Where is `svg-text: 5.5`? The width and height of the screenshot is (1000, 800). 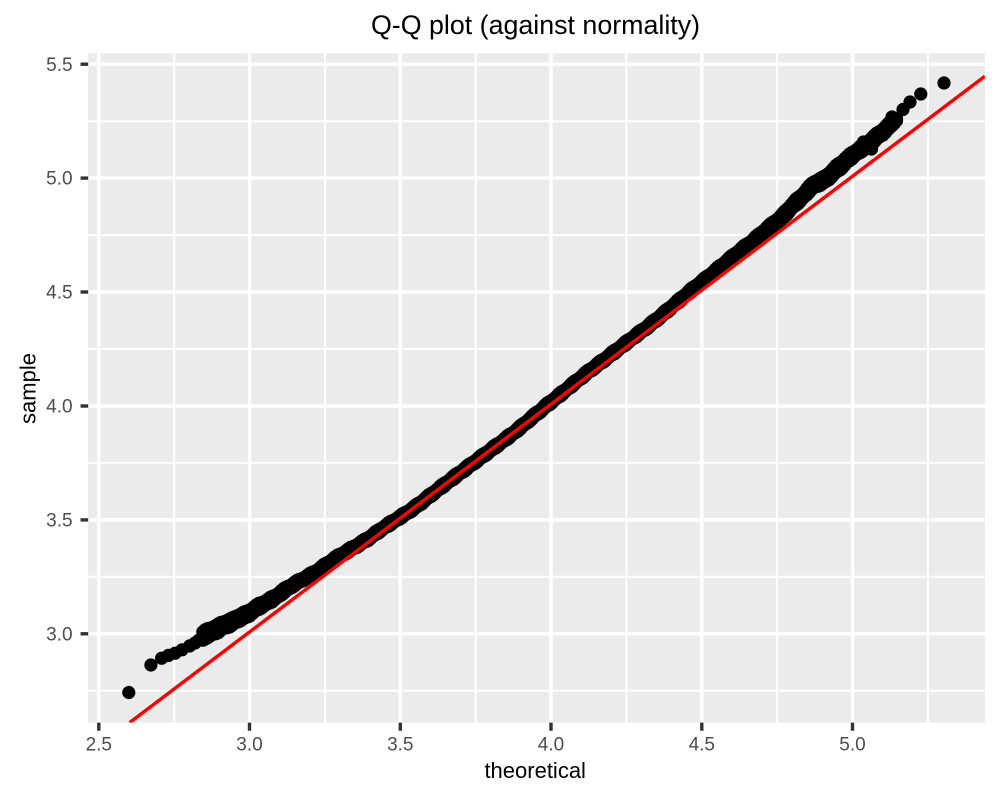 svg-text: 5.5 is located at coordinates (59, 65).